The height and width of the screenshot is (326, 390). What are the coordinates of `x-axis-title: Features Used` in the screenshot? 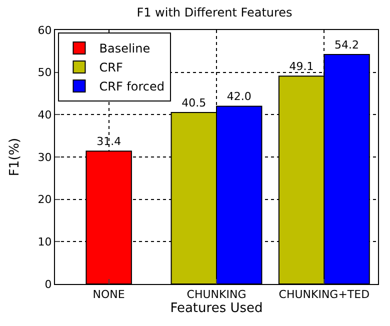 It's located at (216, 308).